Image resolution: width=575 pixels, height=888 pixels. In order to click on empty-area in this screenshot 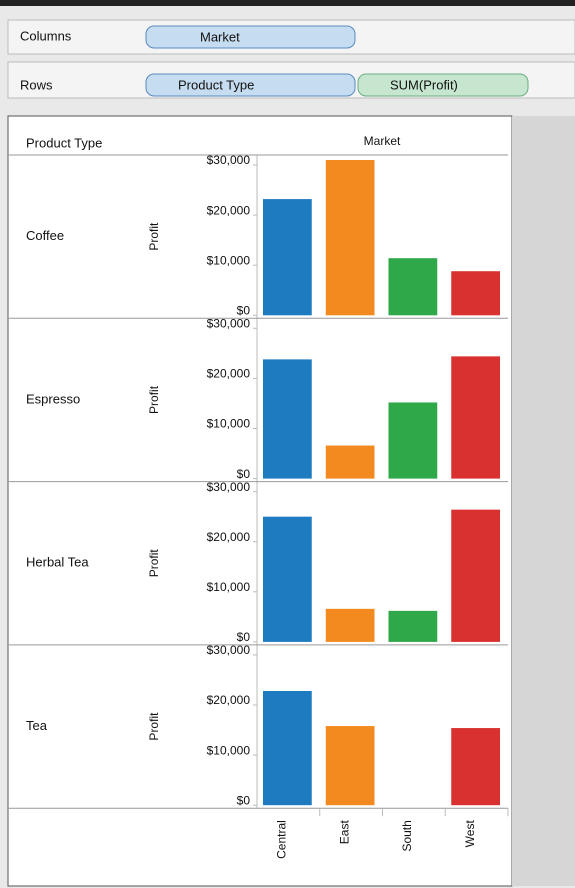, I will do `click(543, 501)`.